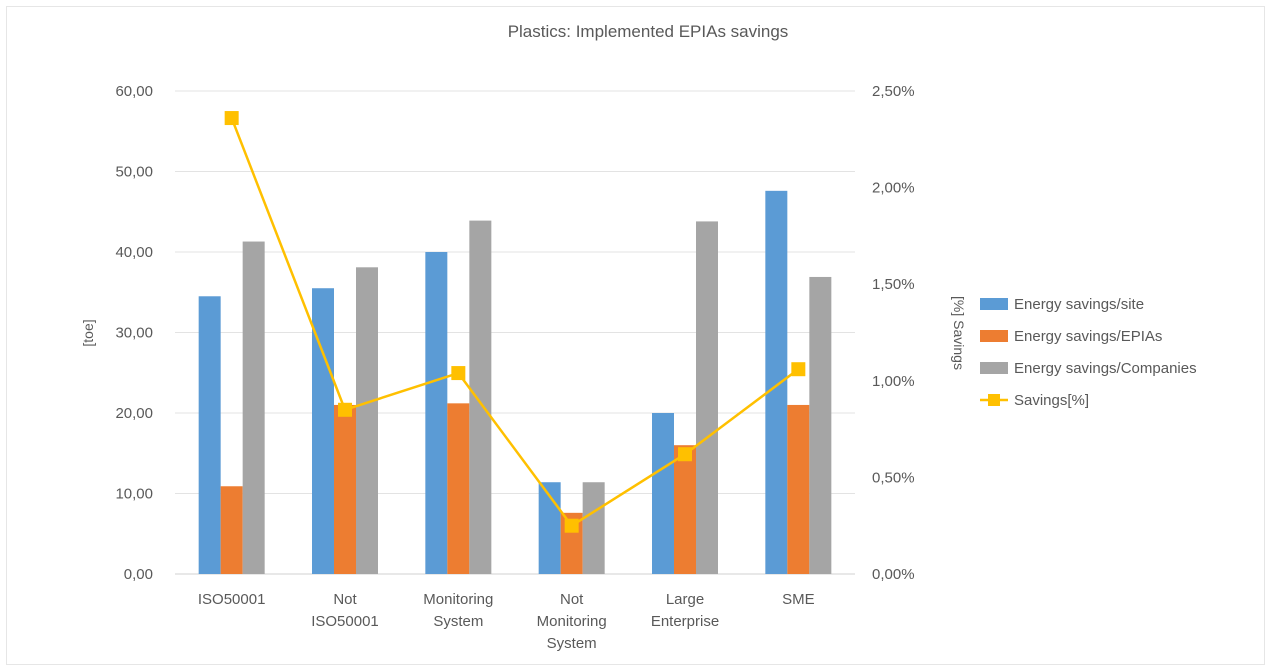 This screenshot has height=671, width=1271. I want to click on left-axis-title: [toe], so click(88, 332).